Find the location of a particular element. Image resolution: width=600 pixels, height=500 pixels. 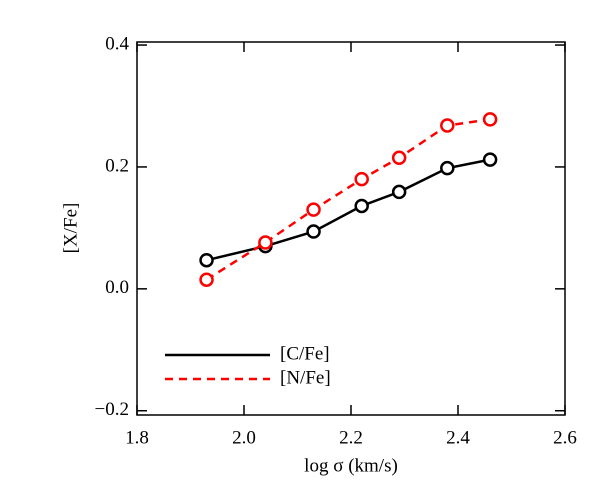

y-axis-label: [X/Fe] is located at coordinates (70, 228).